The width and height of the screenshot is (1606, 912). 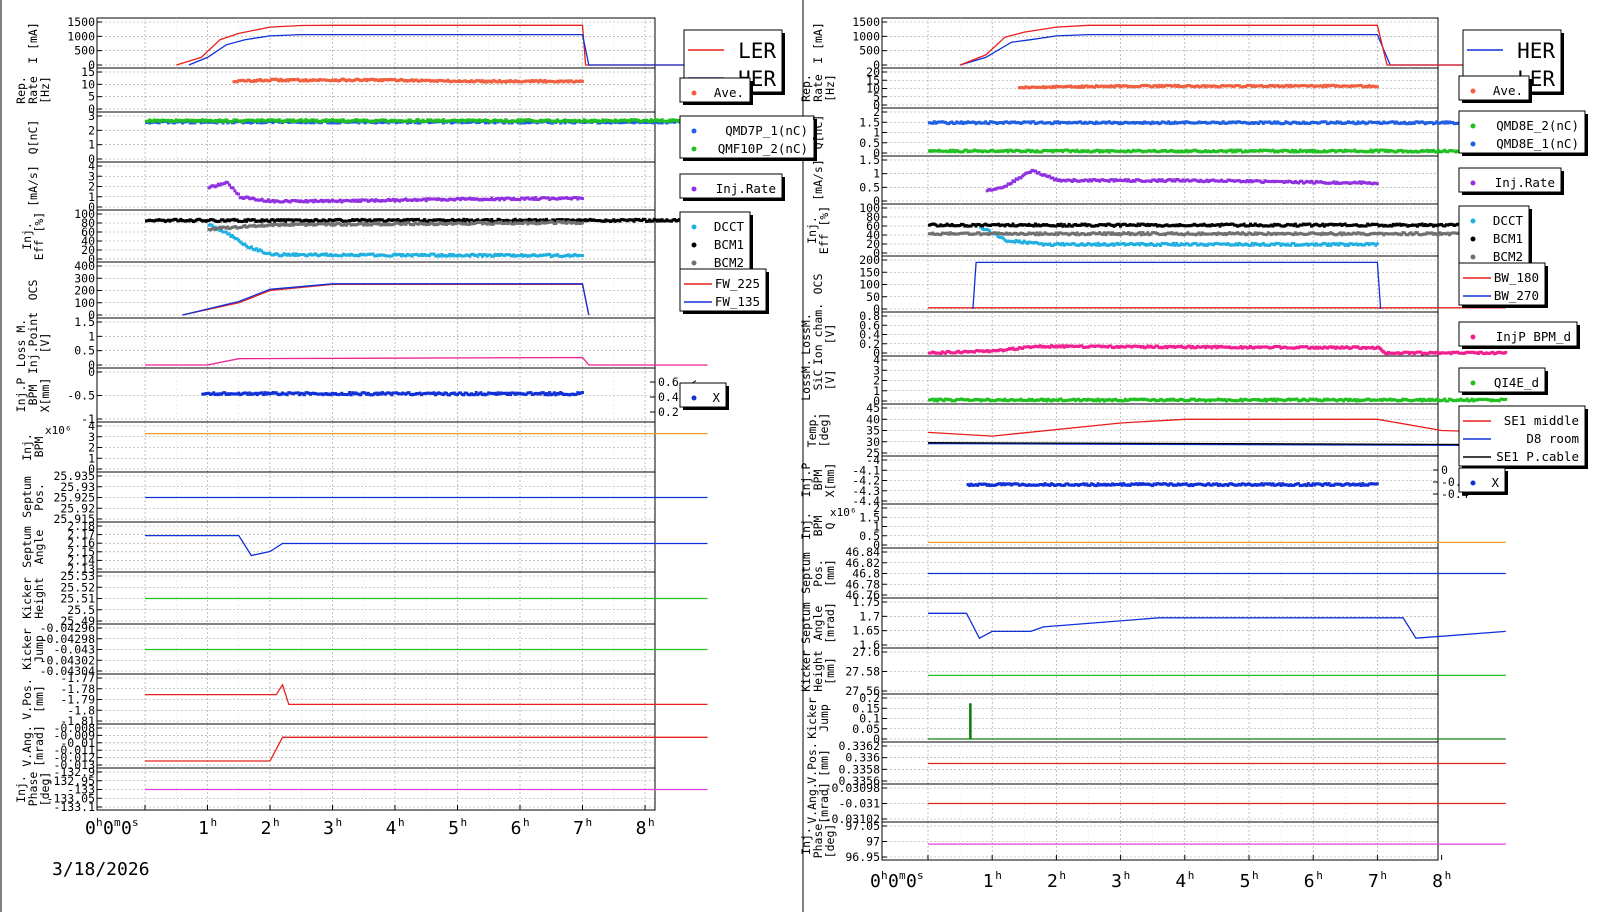 What do you see at coordinates (873, 235) in the screenshot?
I see `y-tick-label: 40` at bounding box center [873, 235].